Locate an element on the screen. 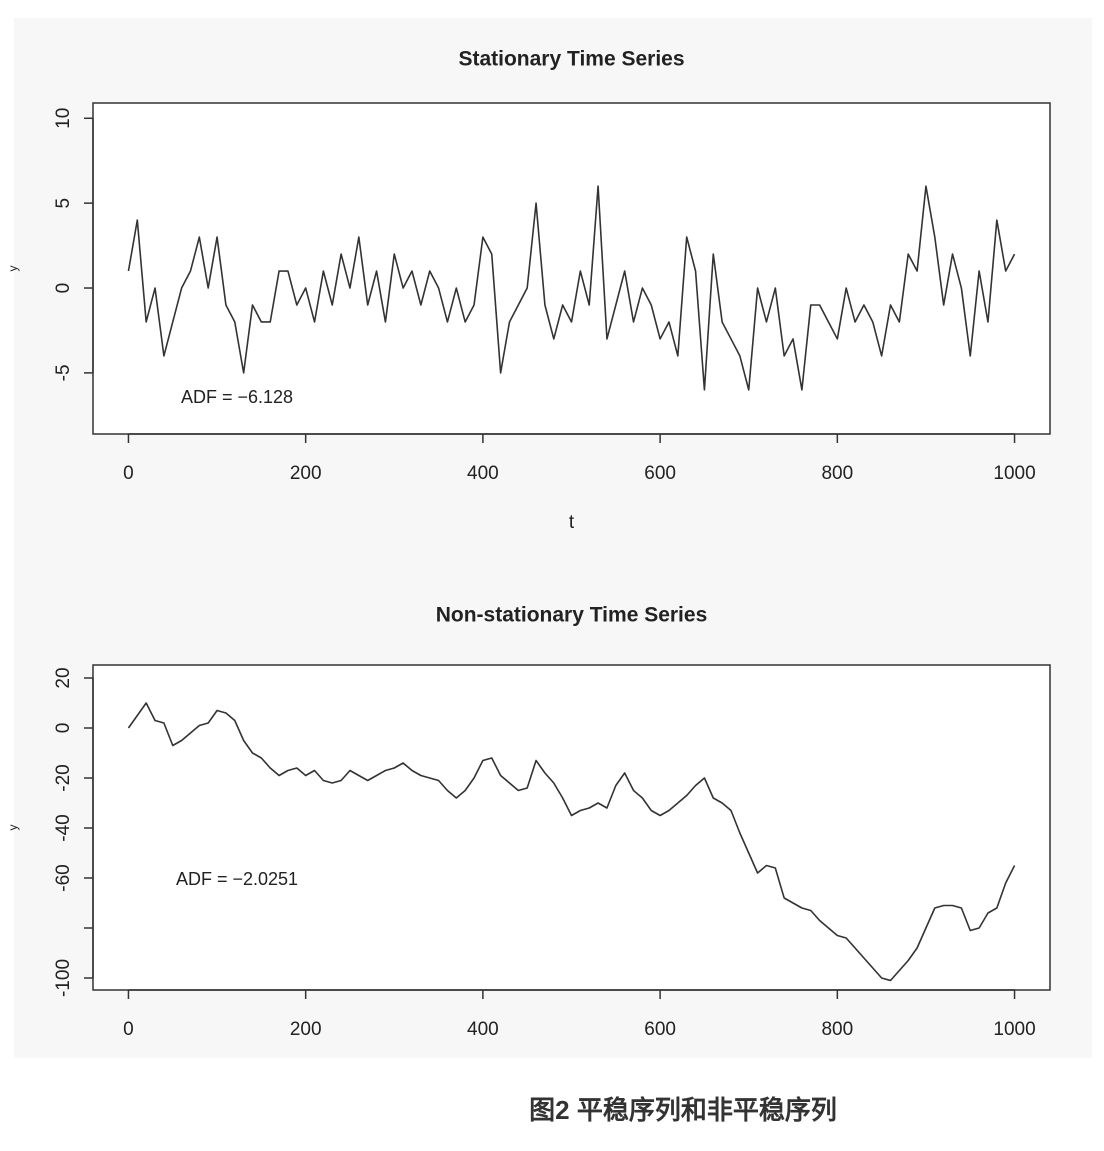 This screenshot has height=1151, width=1104. y-tick-label: 10 is located at coordinates (63, 118).